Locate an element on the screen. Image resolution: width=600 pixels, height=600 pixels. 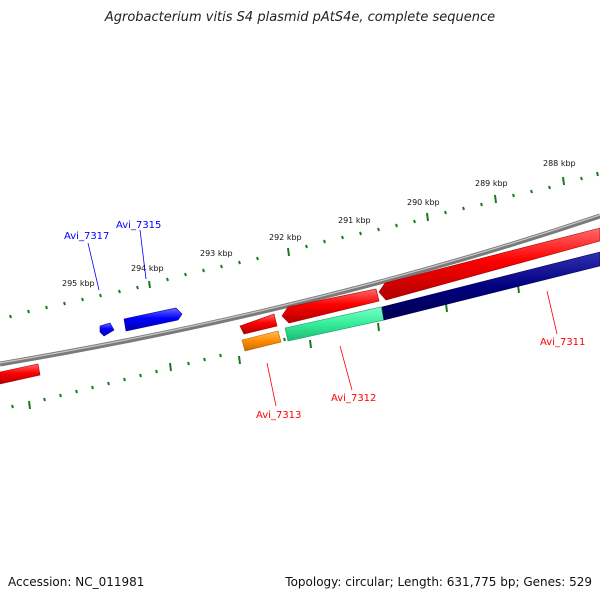
gene-left-edge is located at coordinates (20, 374).